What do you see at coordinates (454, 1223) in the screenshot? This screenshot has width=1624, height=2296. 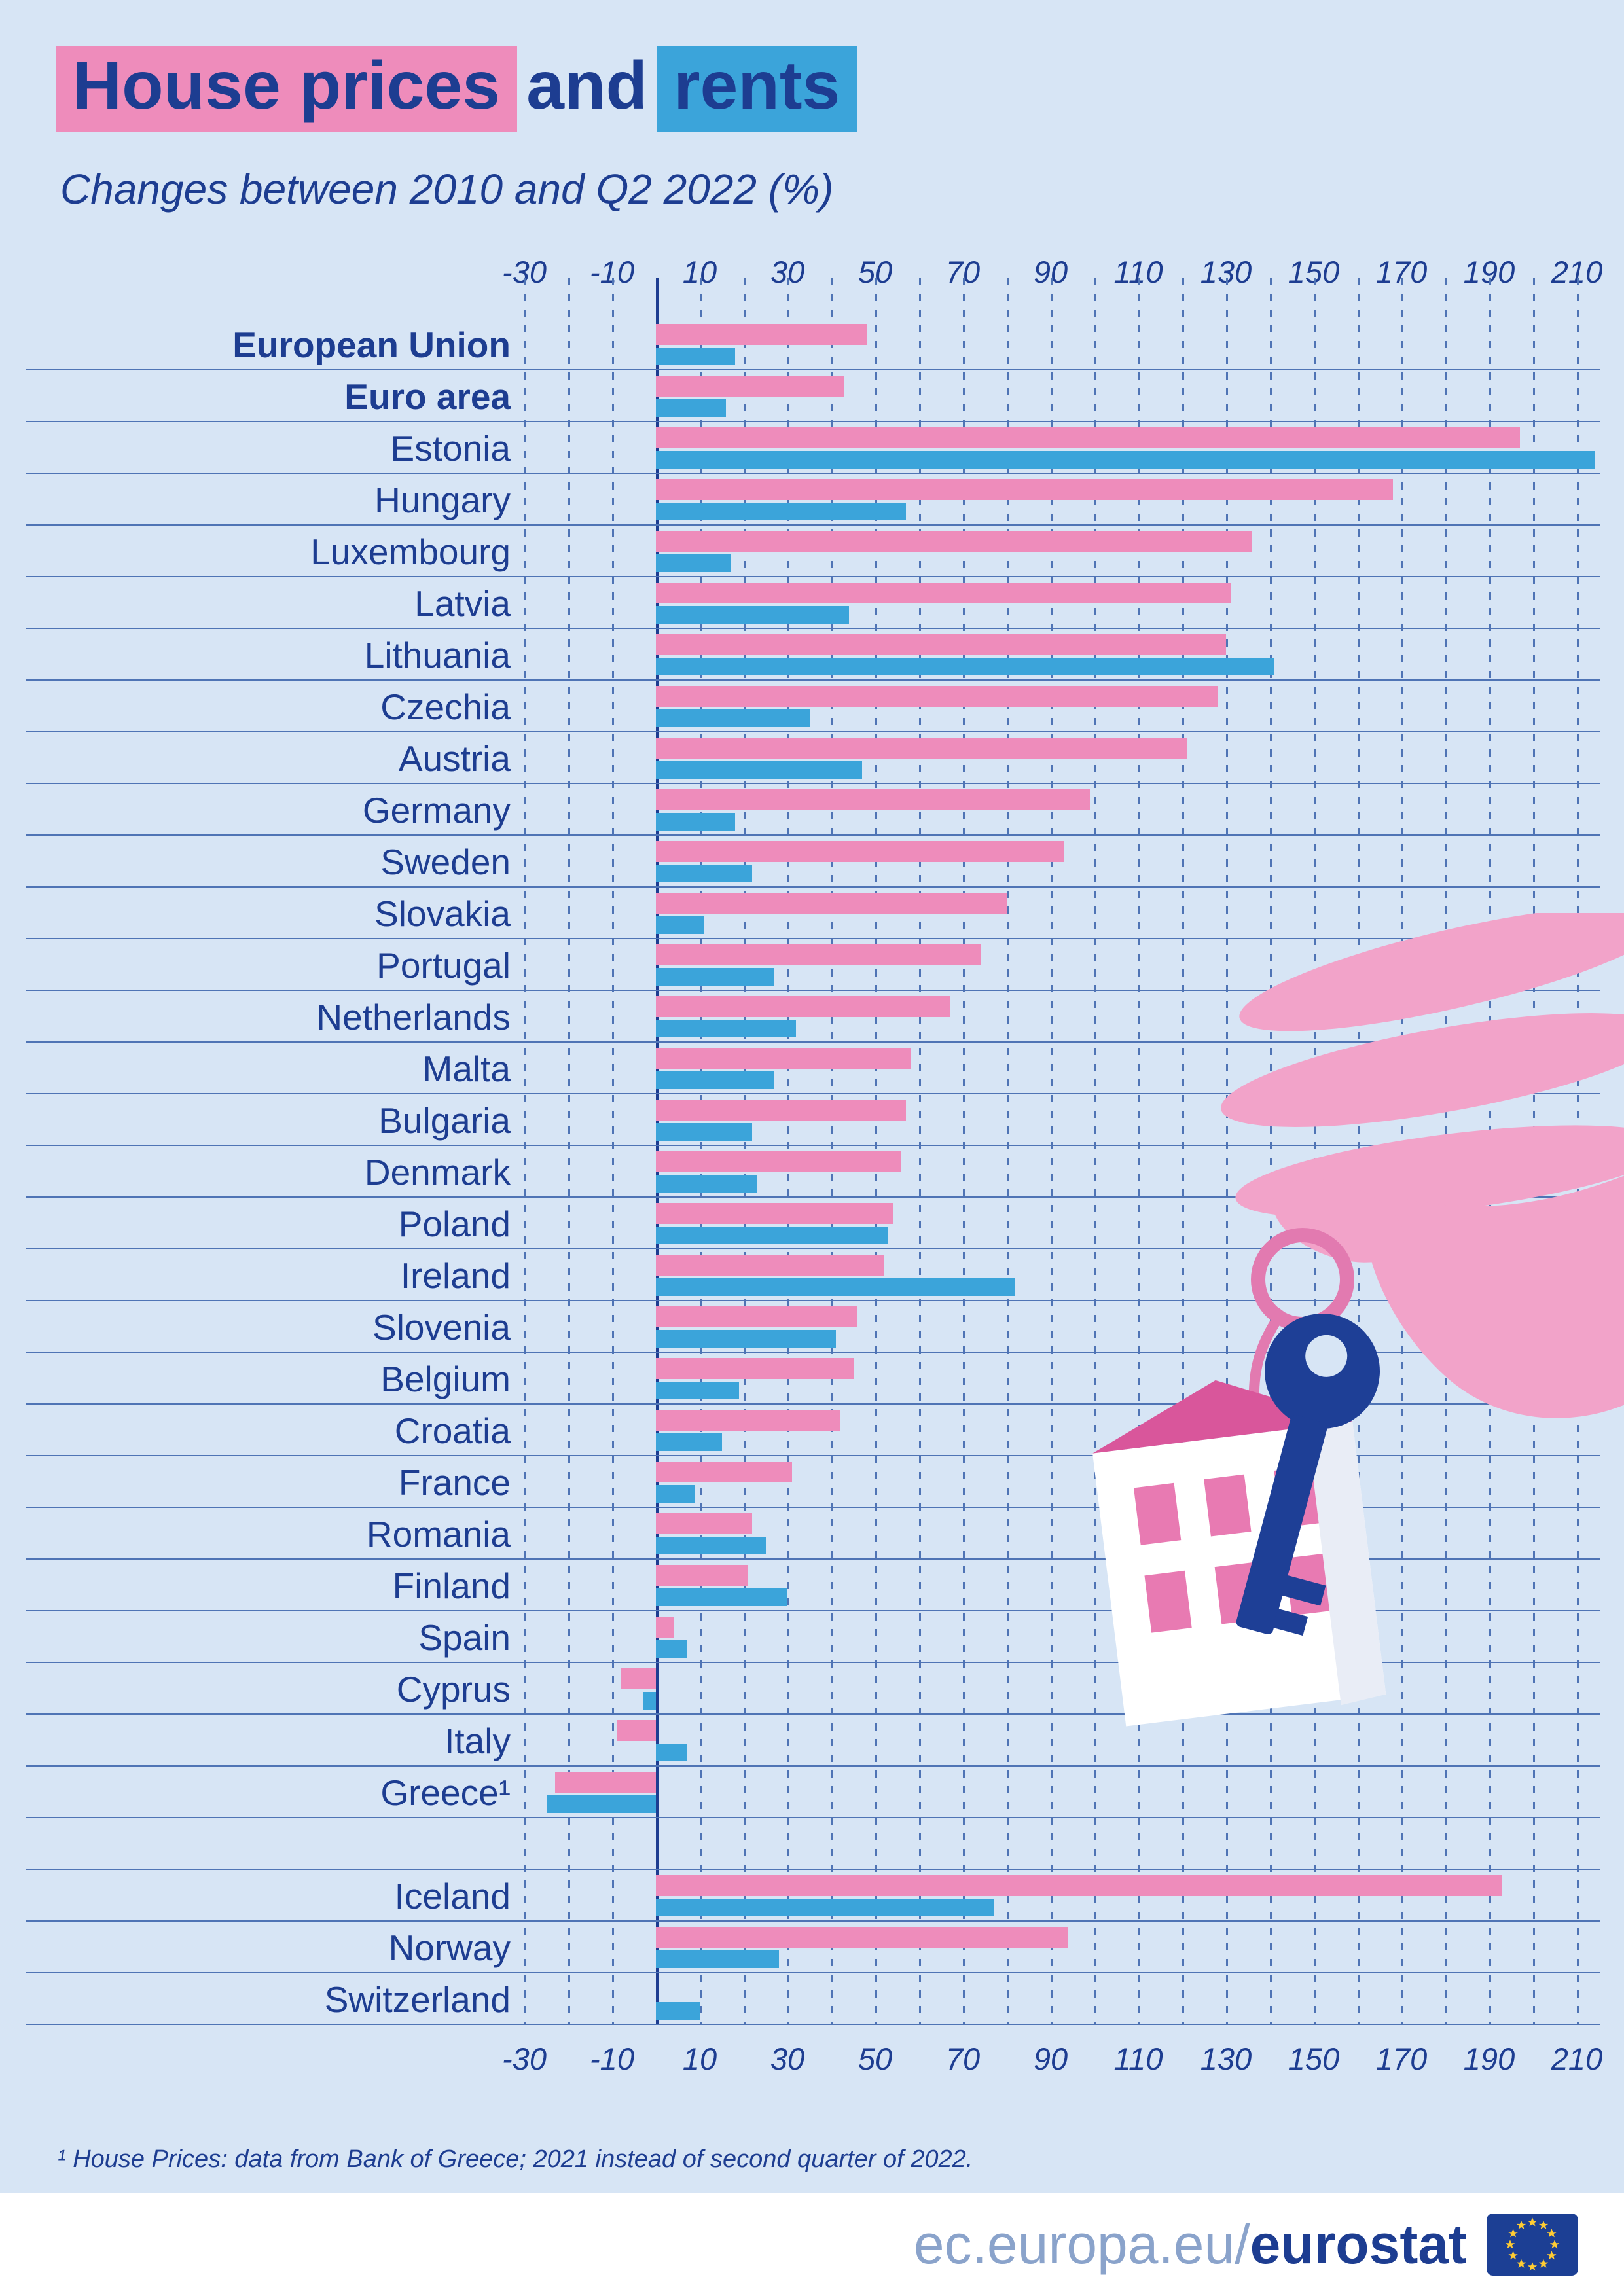 I see `country-label: Poland` at bounding box center [454, 1223].